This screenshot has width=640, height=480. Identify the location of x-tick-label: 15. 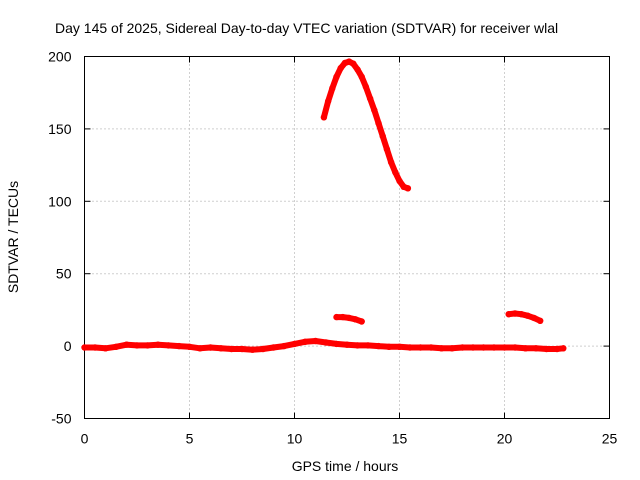
(400, 439).